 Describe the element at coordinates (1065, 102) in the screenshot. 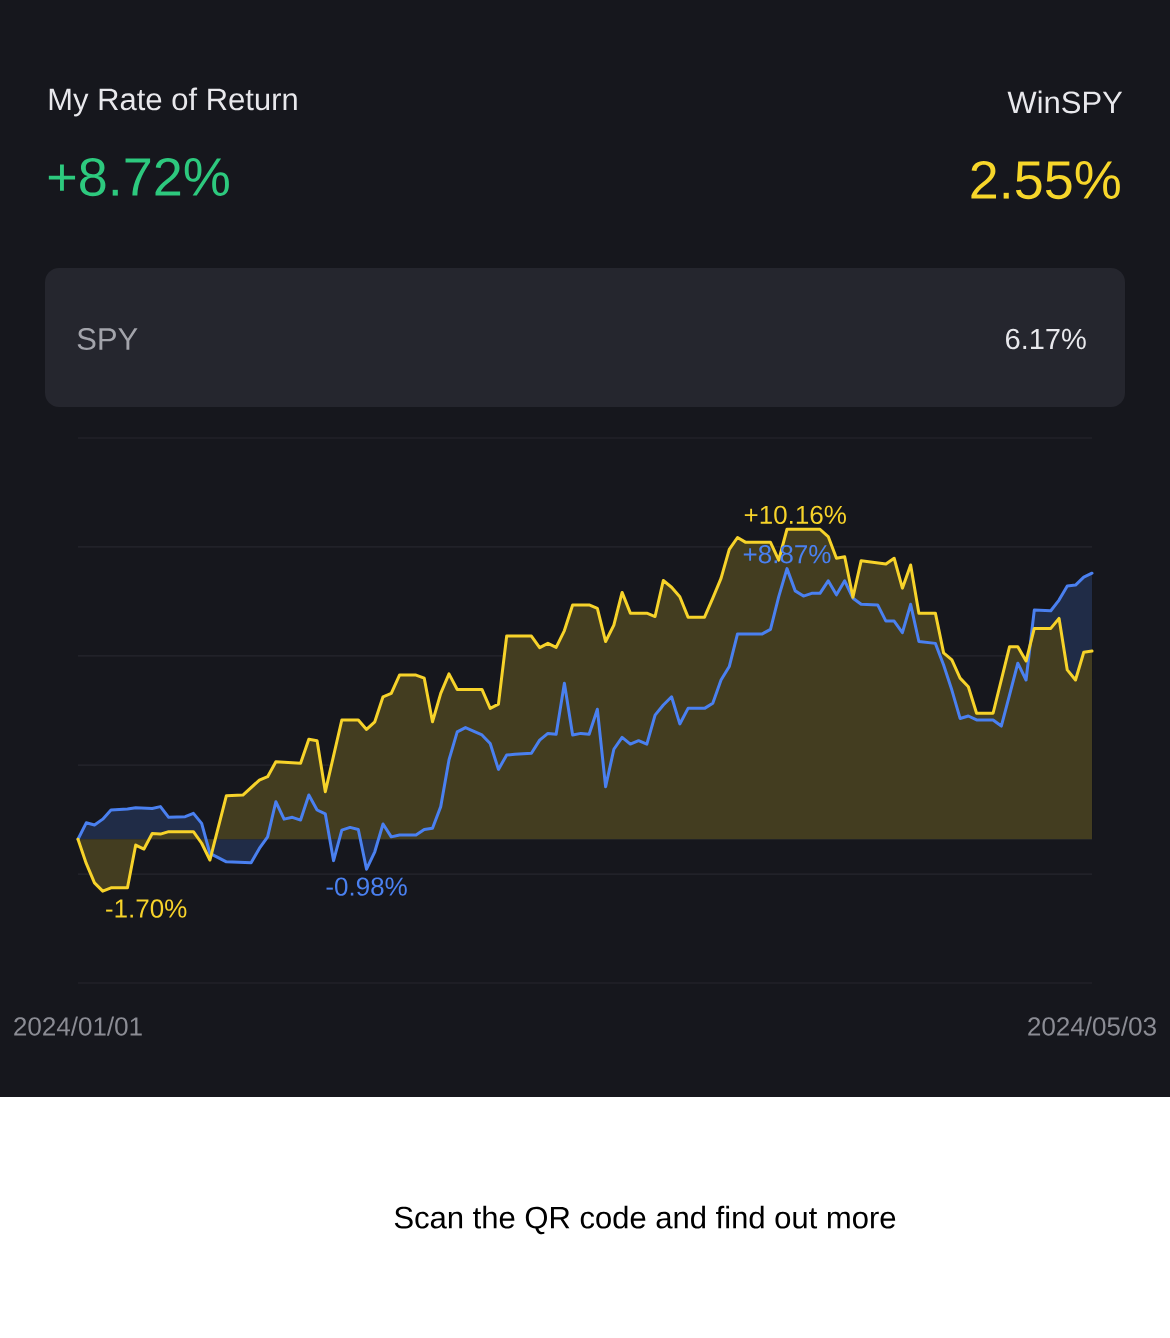

I see `text: WinSPY` at that location.